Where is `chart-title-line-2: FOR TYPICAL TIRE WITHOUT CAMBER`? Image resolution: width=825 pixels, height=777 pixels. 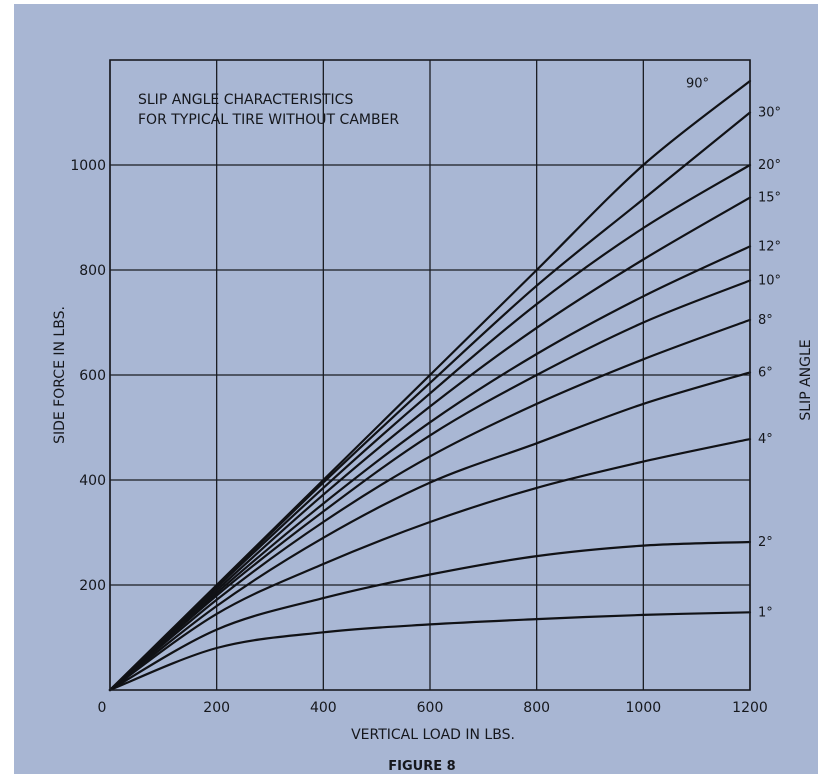 chart-title-line-2: FOR TYPICAL TIRE WITHOUT CAMBER is located at coordinates (268, 120).